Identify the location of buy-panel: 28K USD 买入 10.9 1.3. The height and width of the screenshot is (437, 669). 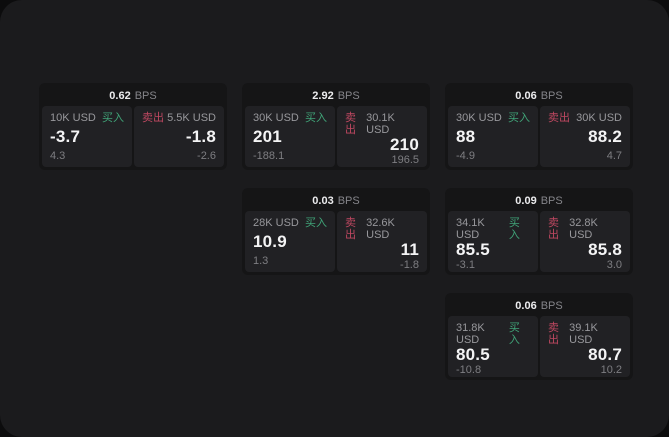
(290, 241).